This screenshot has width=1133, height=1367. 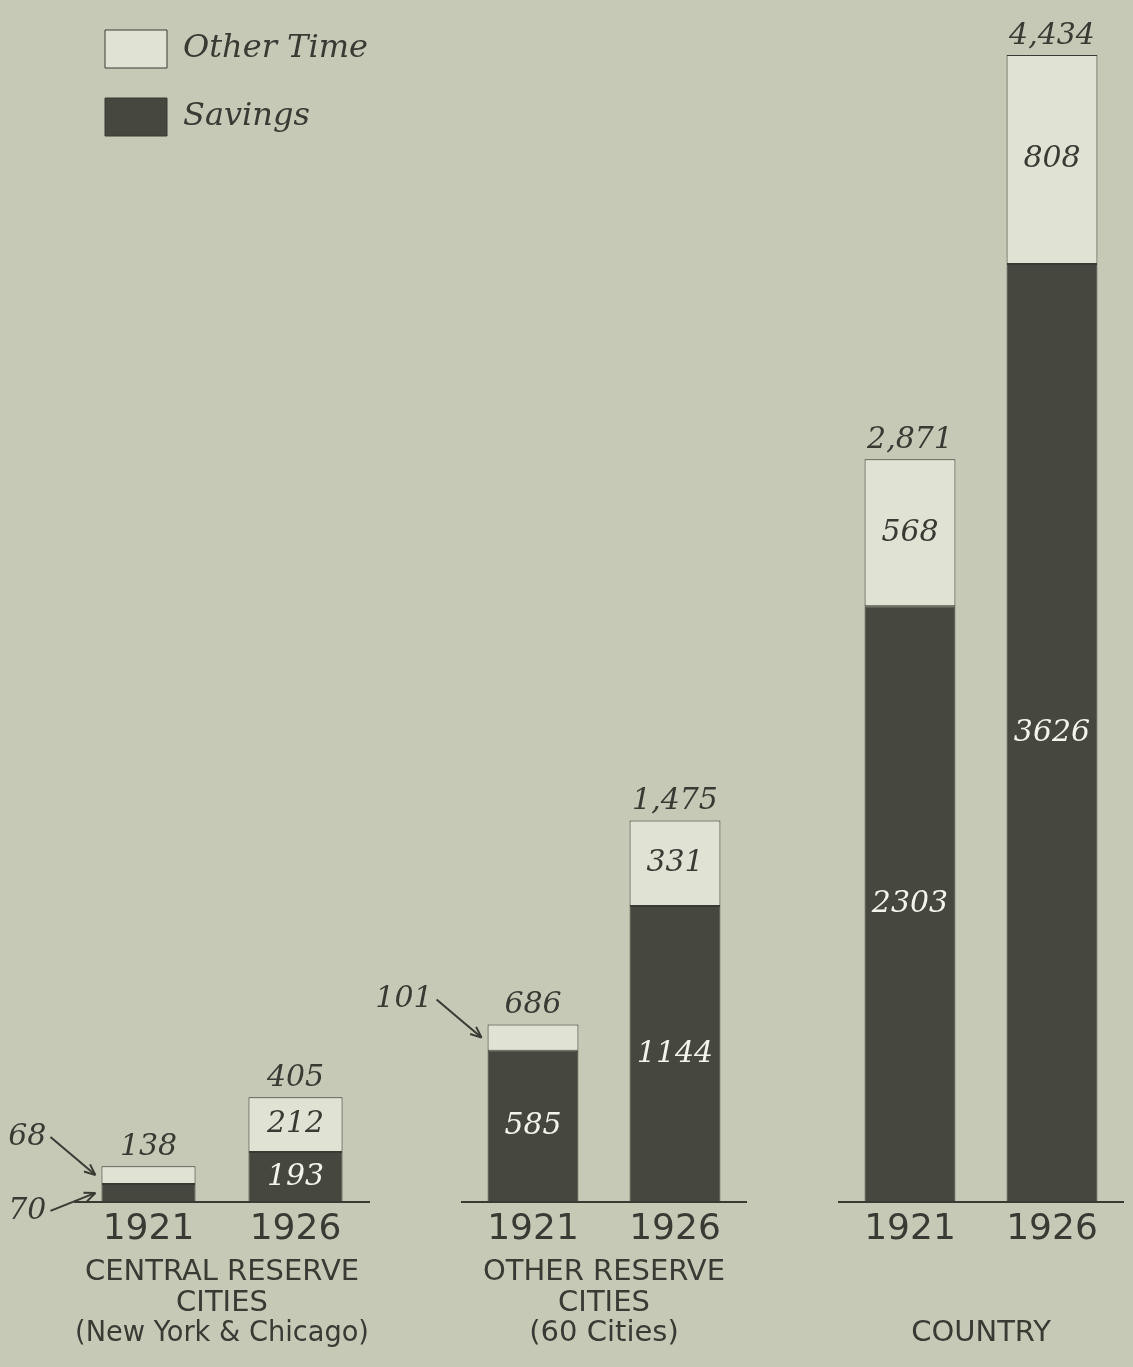 I want to click on data-label: 585, so click(x=533, y=1124).